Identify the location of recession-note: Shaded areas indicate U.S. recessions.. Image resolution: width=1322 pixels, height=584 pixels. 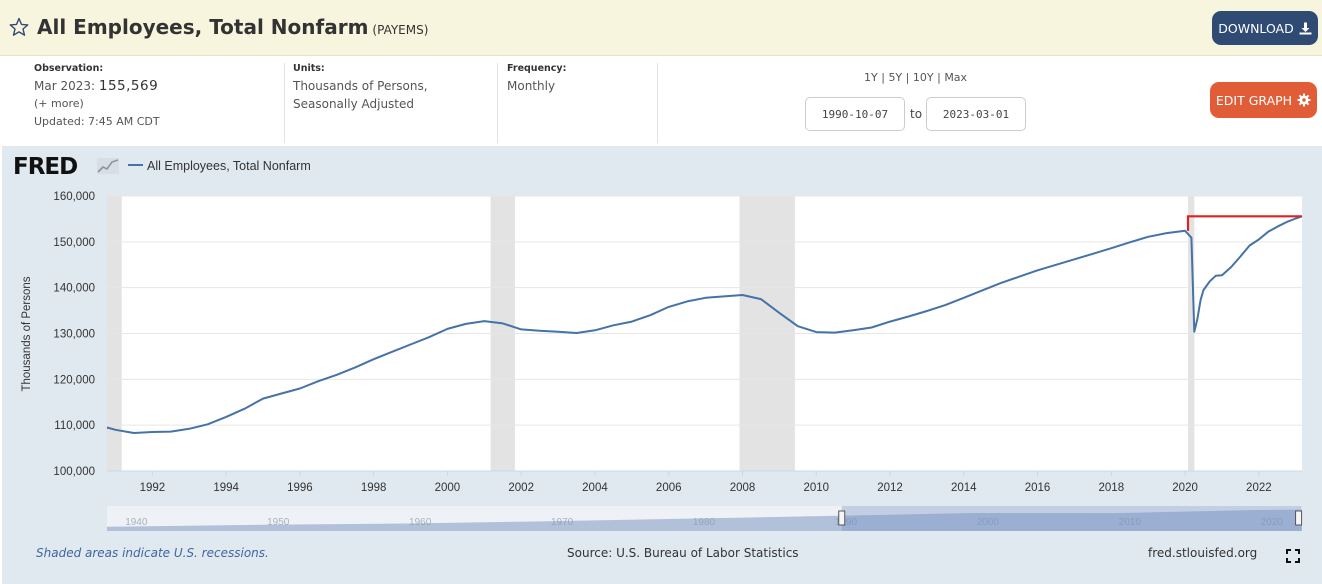
(152, 553).